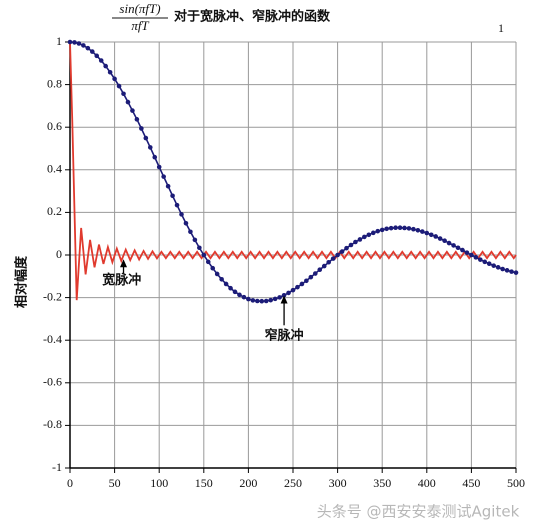 The image size is (535, 532). What do you see at coordinates (293, 483) in the screenshot?
I see `x-tick-label: 250` at bounding box center [293, 483].